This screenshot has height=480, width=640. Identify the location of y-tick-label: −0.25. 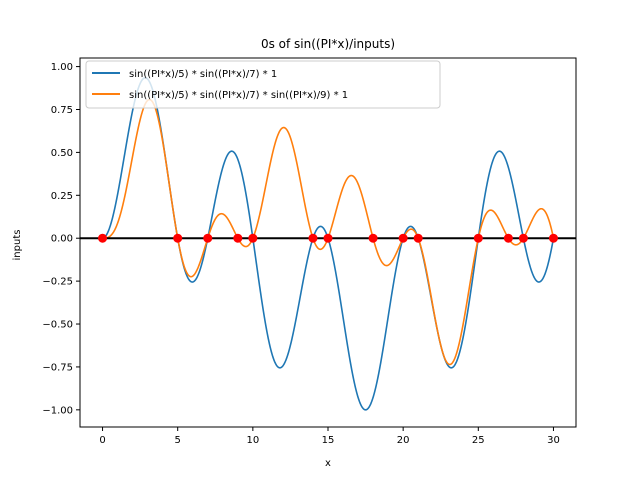
(57, 282).